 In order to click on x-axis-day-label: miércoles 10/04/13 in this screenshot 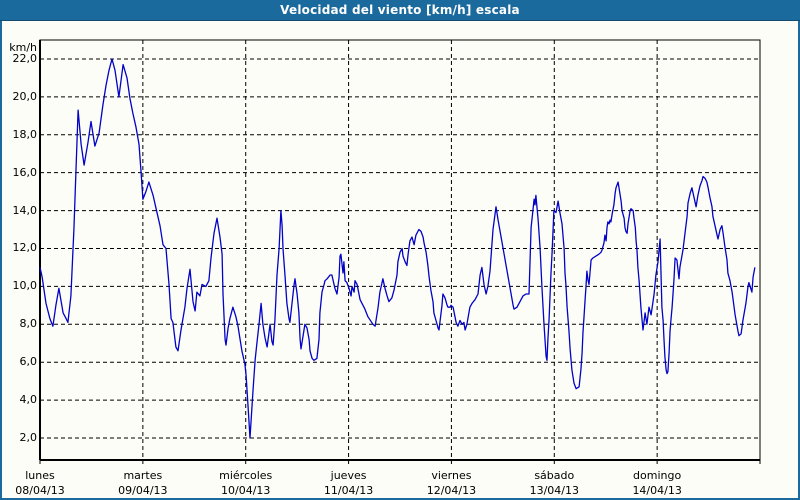, I will do `click(245, 483)`.